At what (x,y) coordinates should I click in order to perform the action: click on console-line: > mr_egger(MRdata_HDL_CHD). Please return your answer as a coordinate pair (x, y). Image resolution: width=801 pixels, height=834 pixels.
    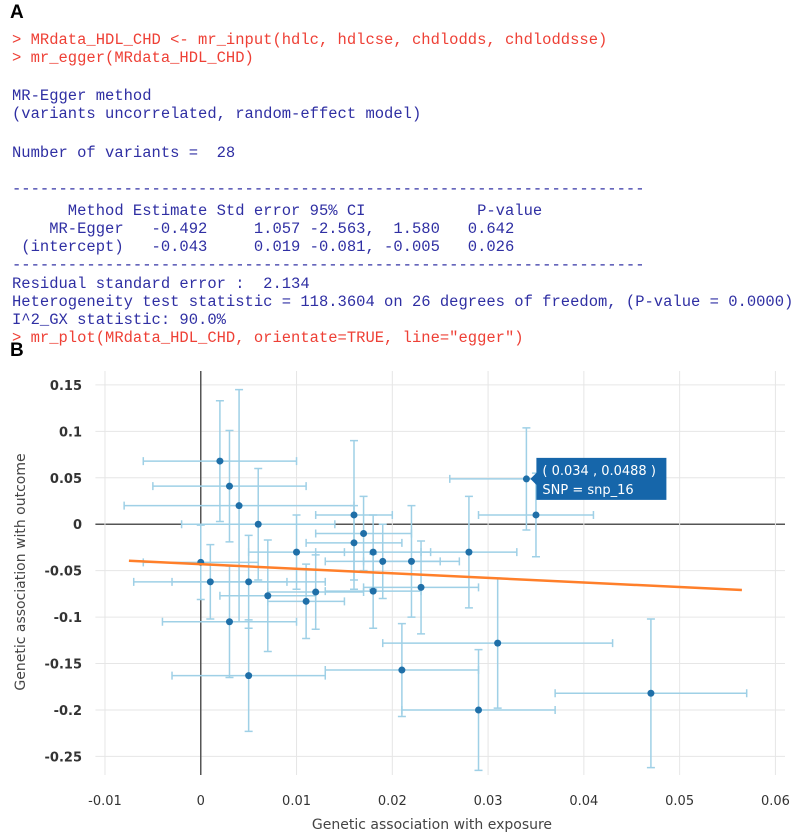
    Looking at the image, I should click on (133, 58).